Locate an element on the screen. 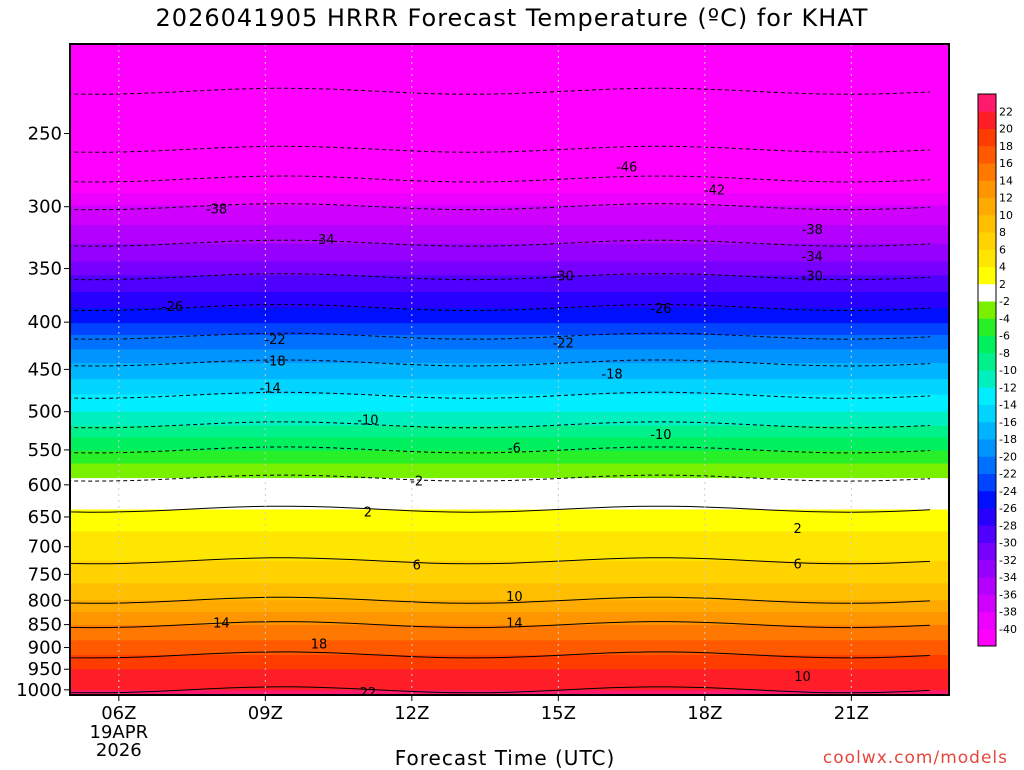 The image size is (1024, 770). x-tick-label: 12Z is located at coordinates (411, 713).